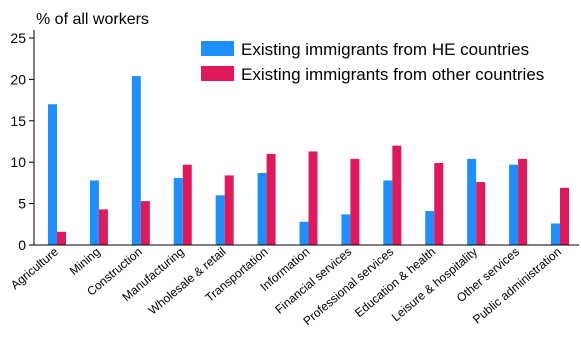 The image size is (581, 341). What do you see at coordinates (18, 38) in the screenshot?
I see `y-tick-label: 25` at bounding box center [18, 38].